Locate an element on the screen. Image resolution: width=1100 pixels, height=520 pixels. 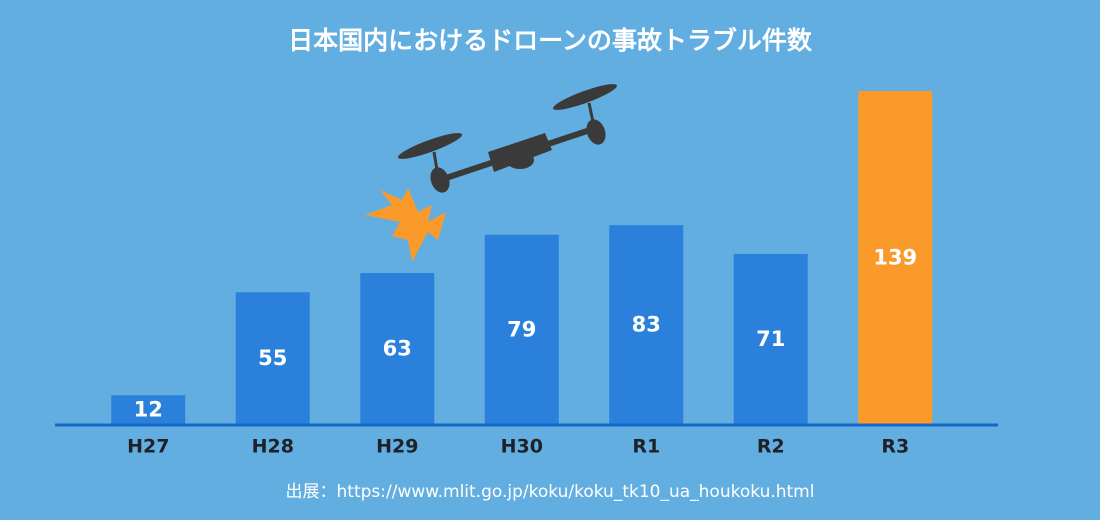
value-label: 55 is located at coordinates (272, 358).